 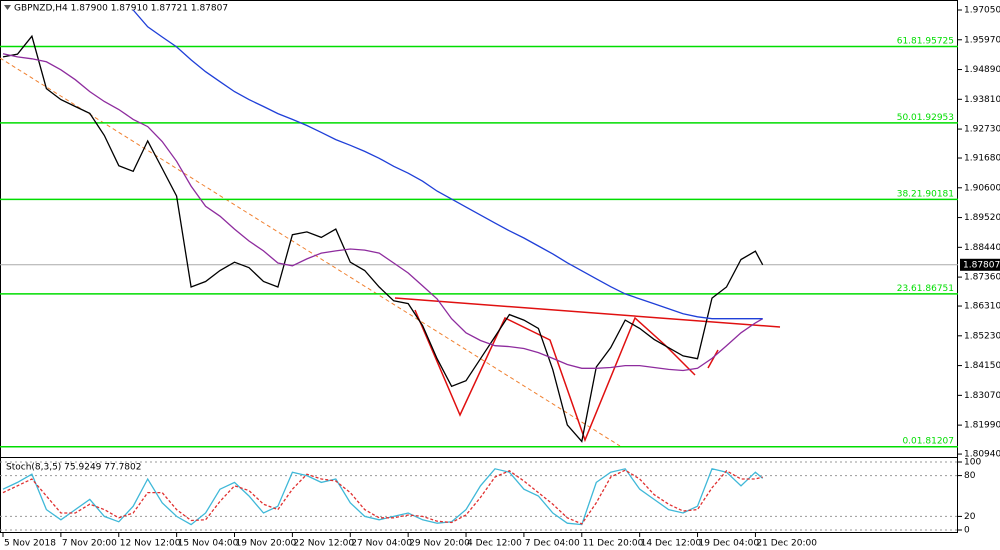 What do you see at coordinates (982, 248) in the screenshot?
I see `y-tick-label: 1.88440` at bounding box center [982, 248].